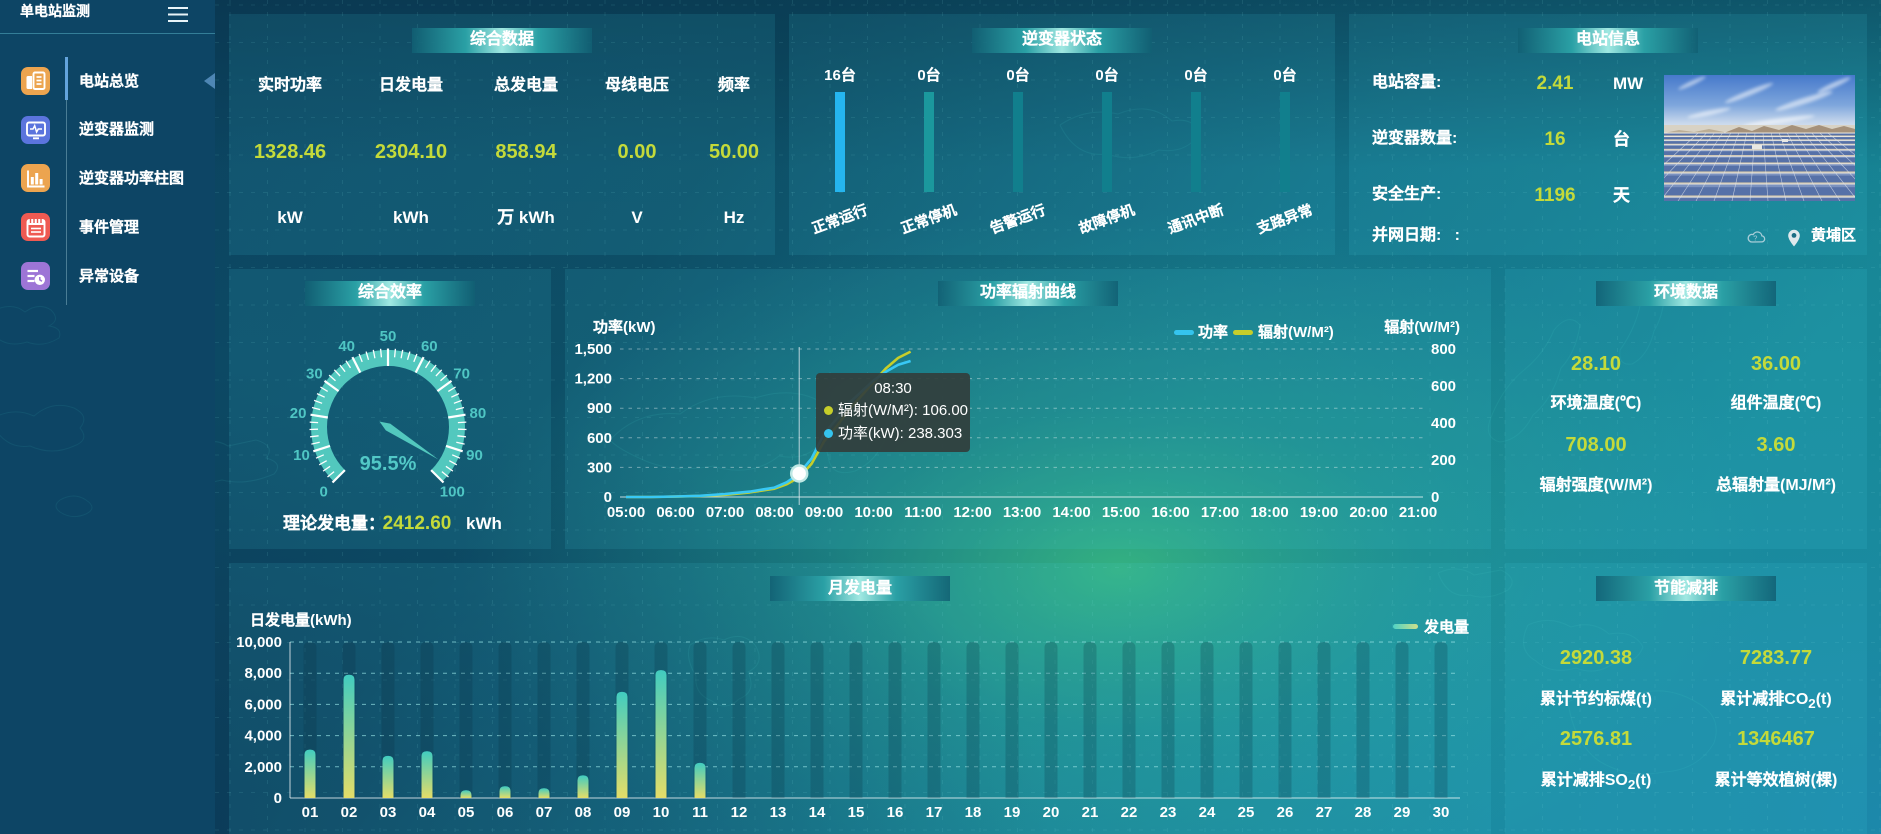  What do you see at coordinates (626, 512) in the screenshot?
I see `svg-text: 05:00` at bounding box center [626, 512].